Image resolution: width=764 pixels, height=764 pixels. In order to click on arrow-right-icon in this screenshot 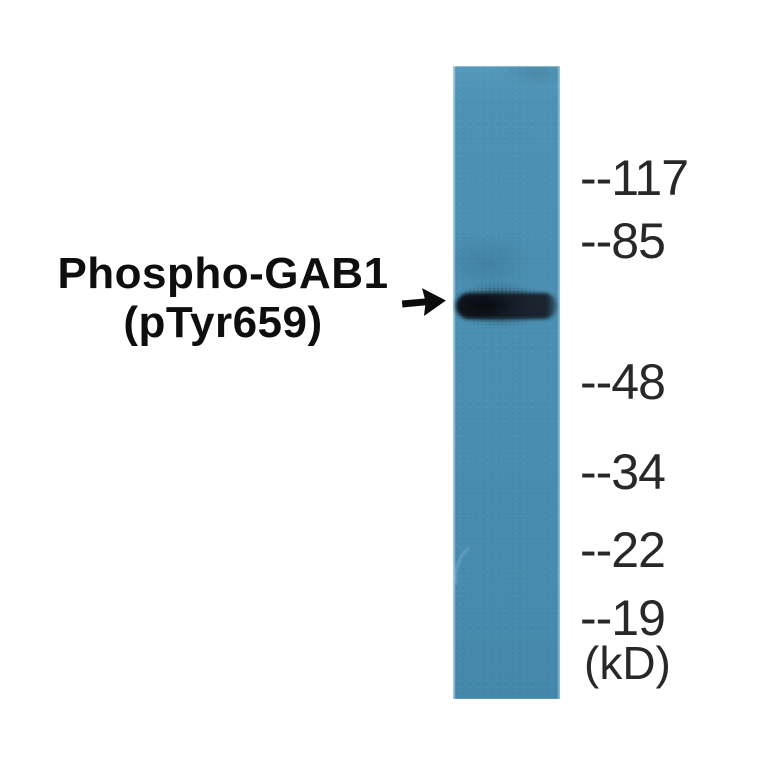, I will do `click(423, 302)`.